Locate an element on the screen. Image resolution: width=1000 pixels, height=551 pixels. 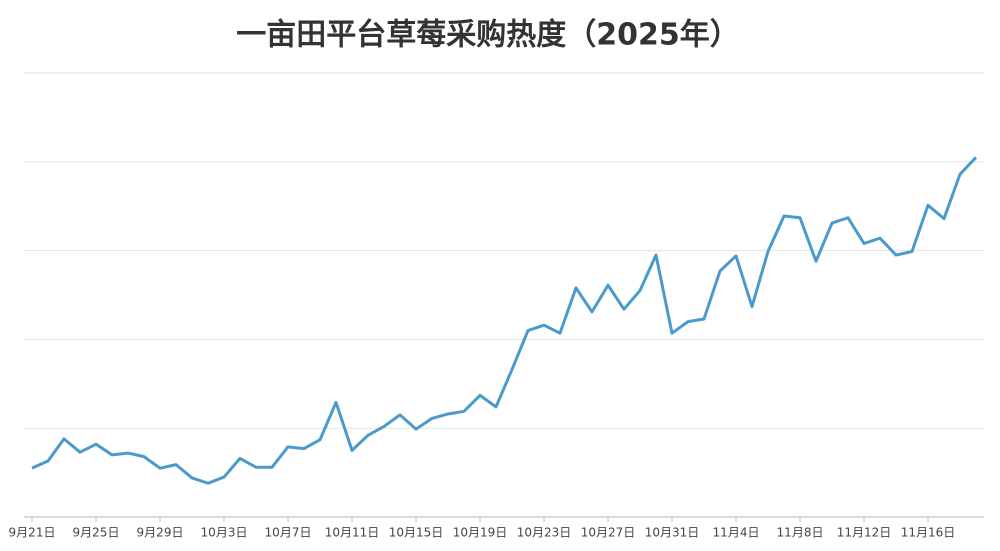
x-tick-label: 10月11日 is located at coordinates (352, 533).